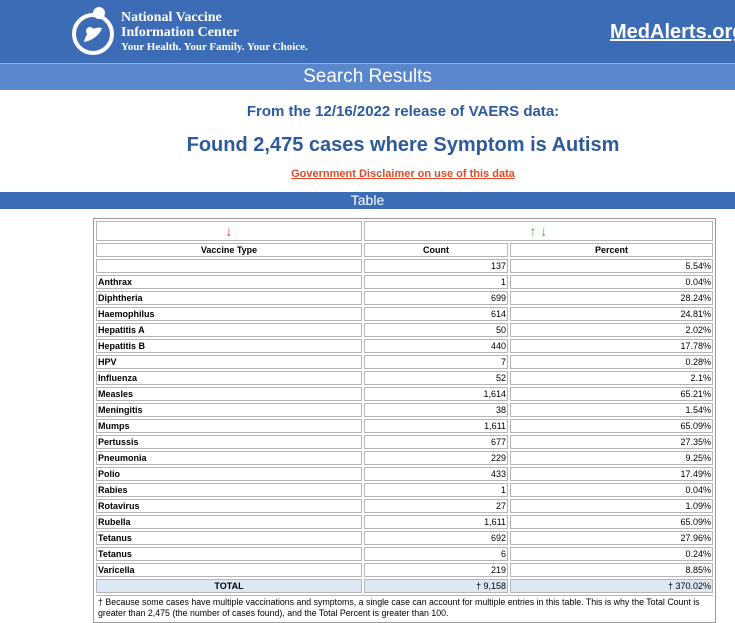  Describe the element at coordinates (229, 314) in the screenshot. I see `vaccine-type-cell: Haemophilus` at that location.